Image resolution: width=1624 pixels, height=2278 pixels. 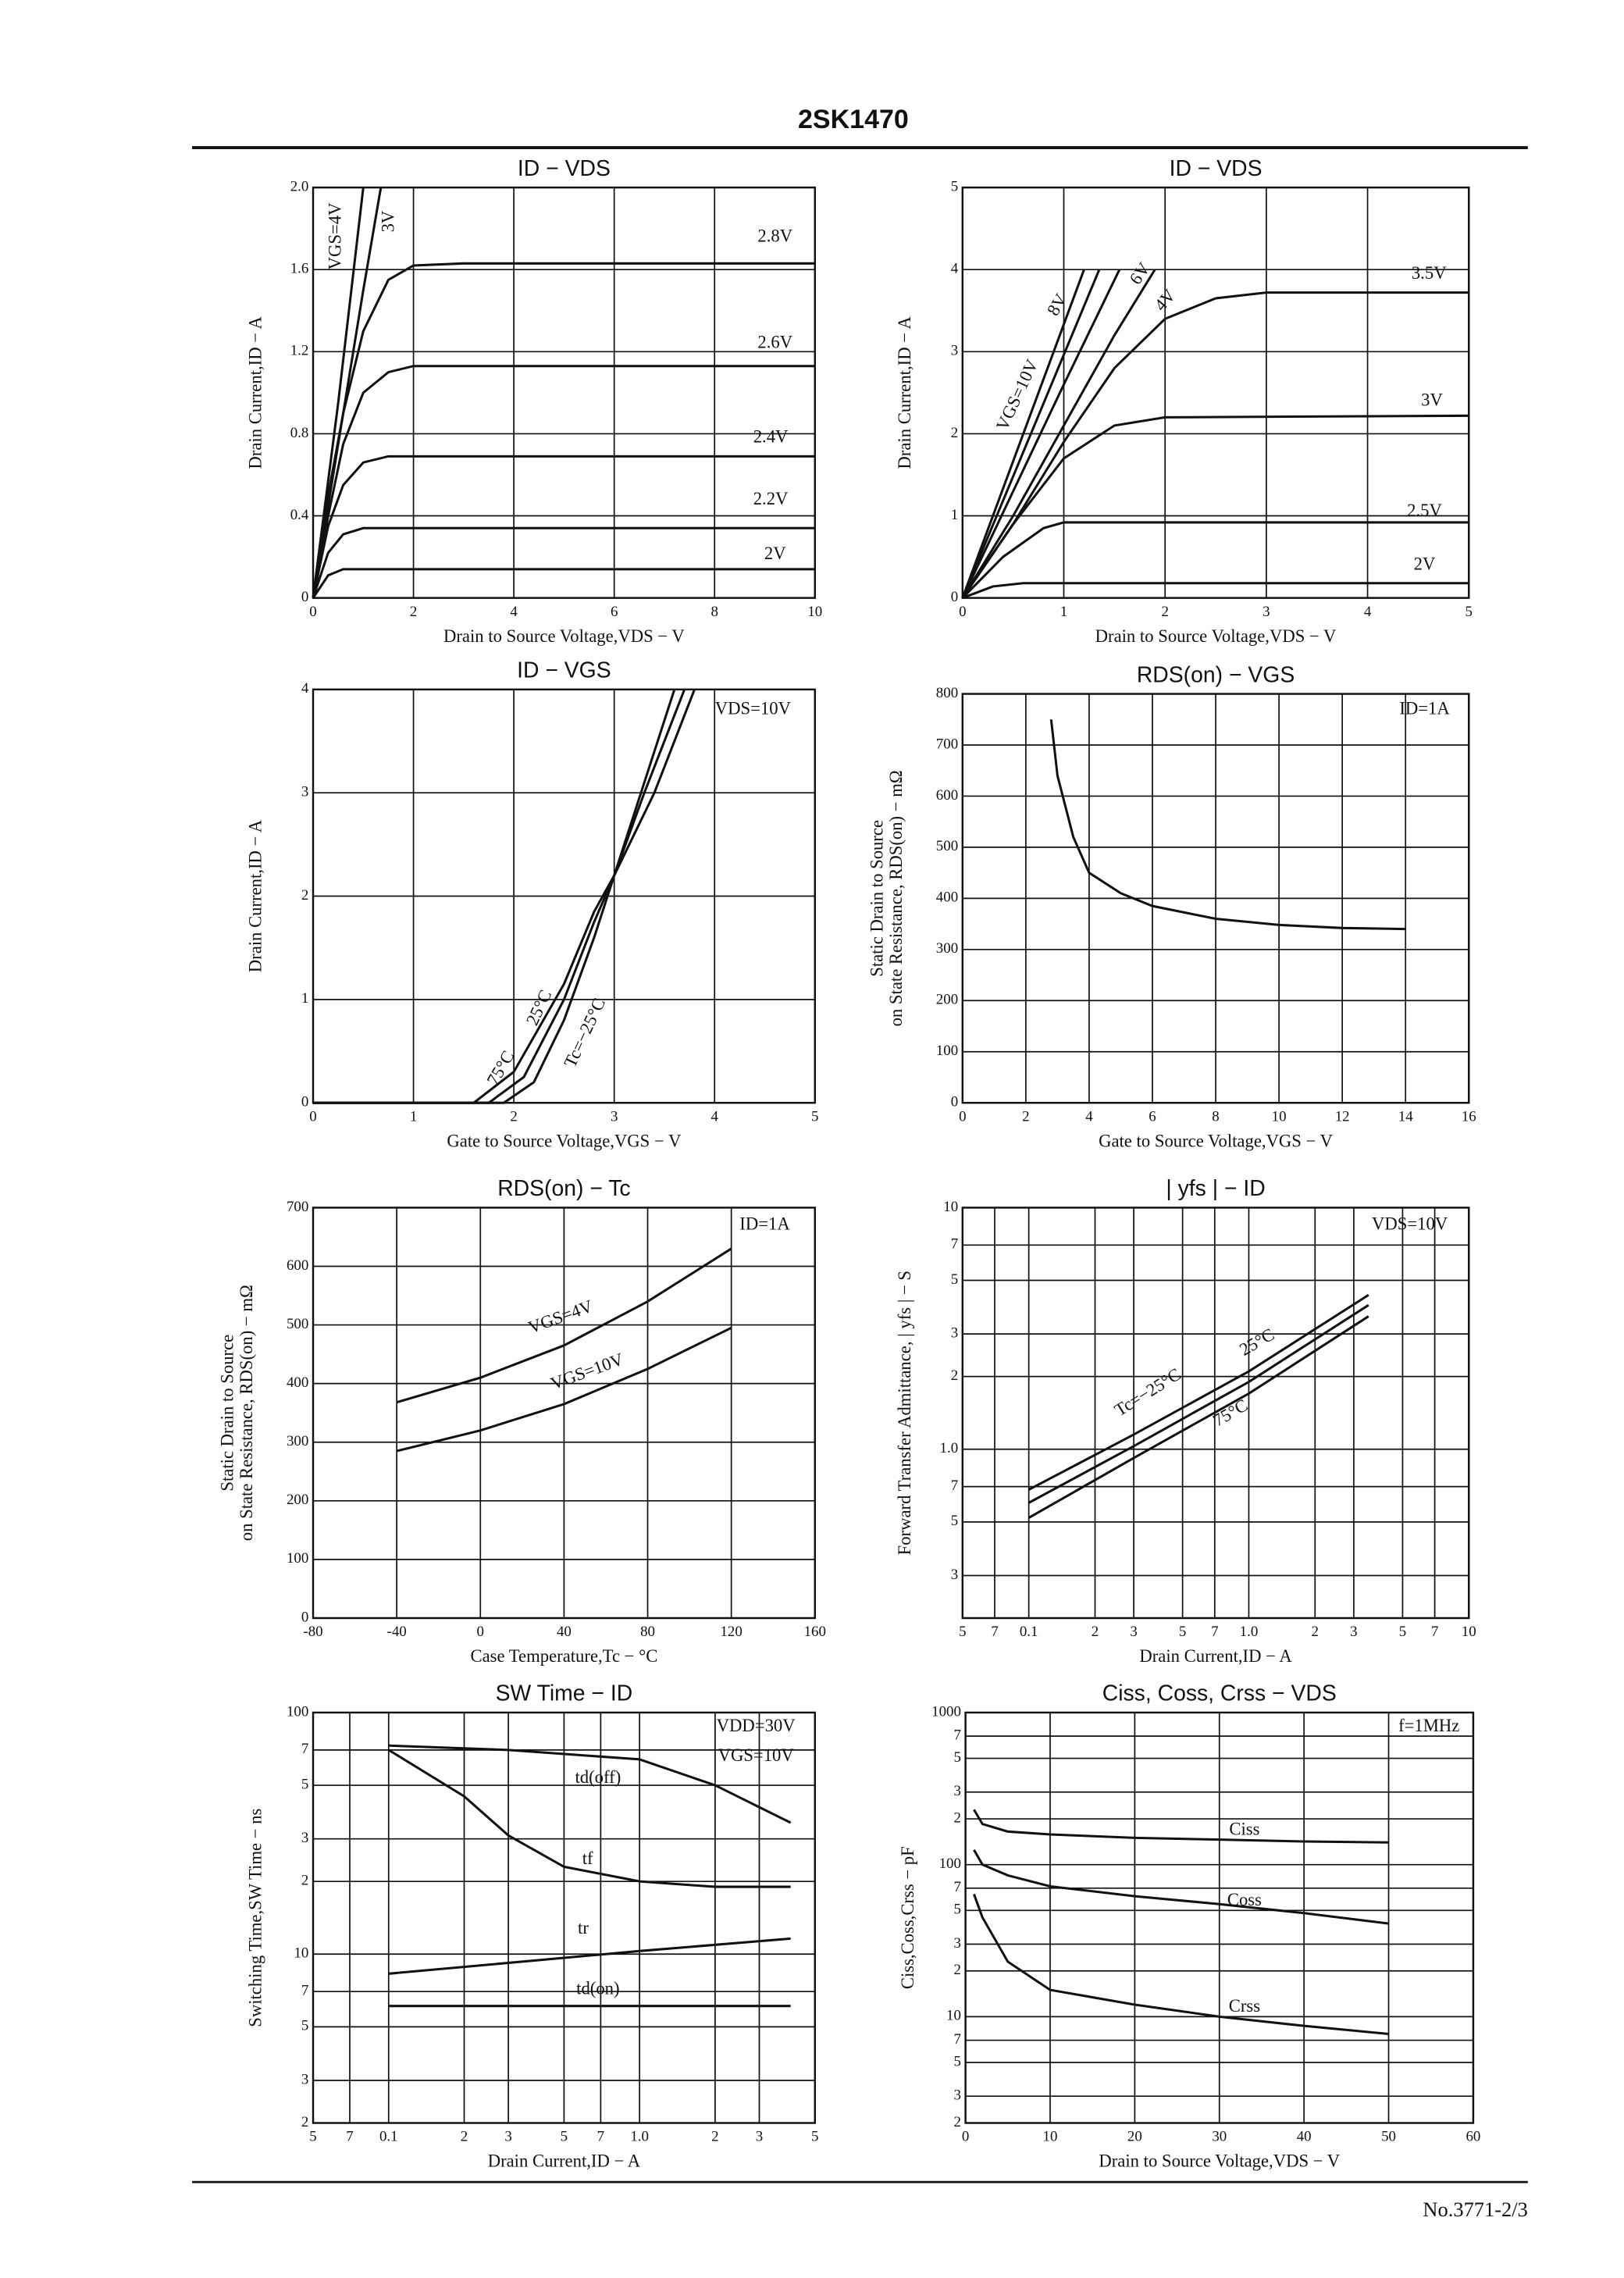 What do you see at coordinates (334, 235) in the screenshot?
I see `curve-label: VGS=4V` at bounding box center [334, 235].